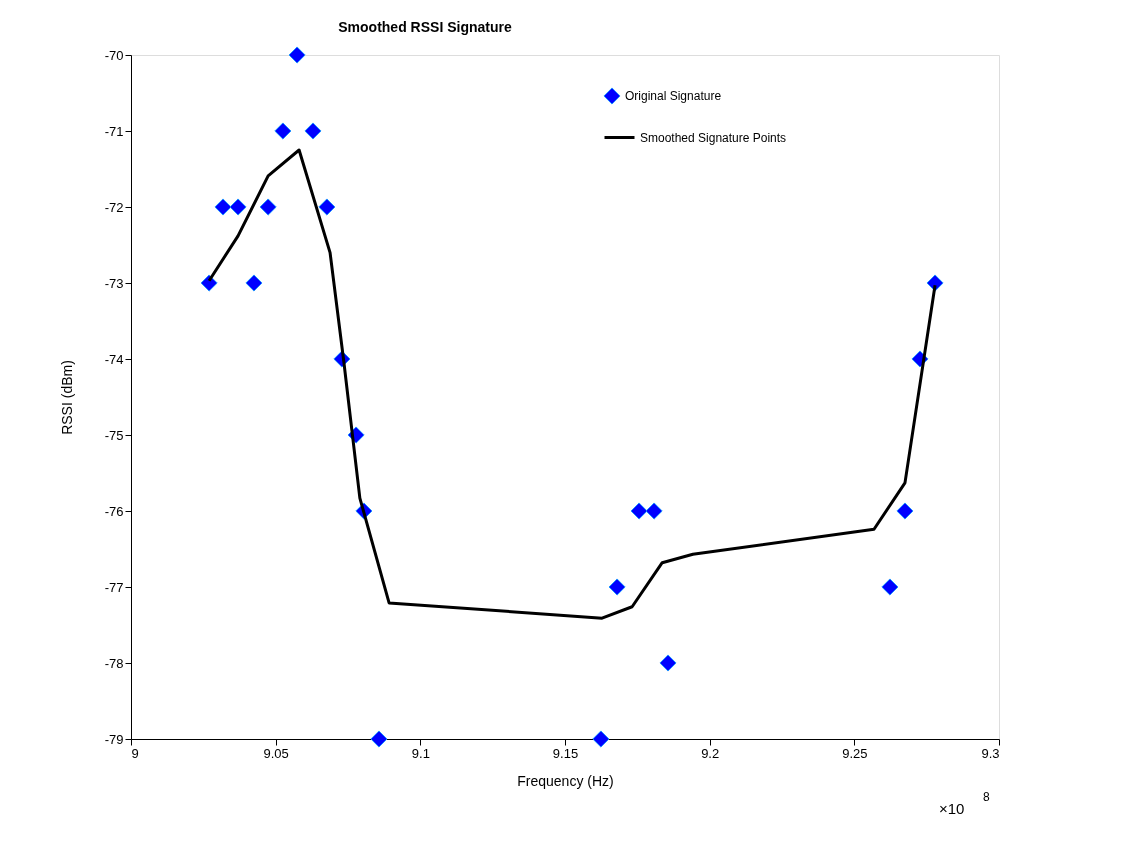 The height and width of the screenshot is (842, 1123). Describe the element at coordinates (855, 753) in the screenshot. I see `x-tick-label: 9.25` at that location.